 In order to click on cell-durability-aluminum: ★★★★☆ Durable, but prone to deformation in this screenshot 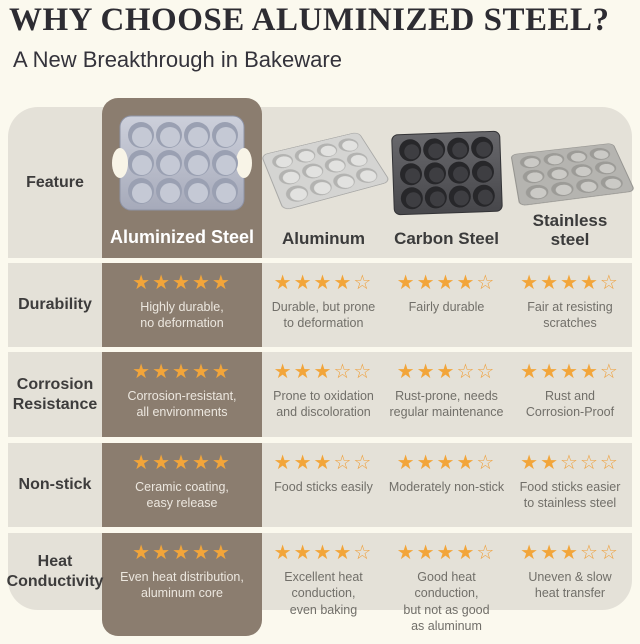, I will do `click(323, 305)`.